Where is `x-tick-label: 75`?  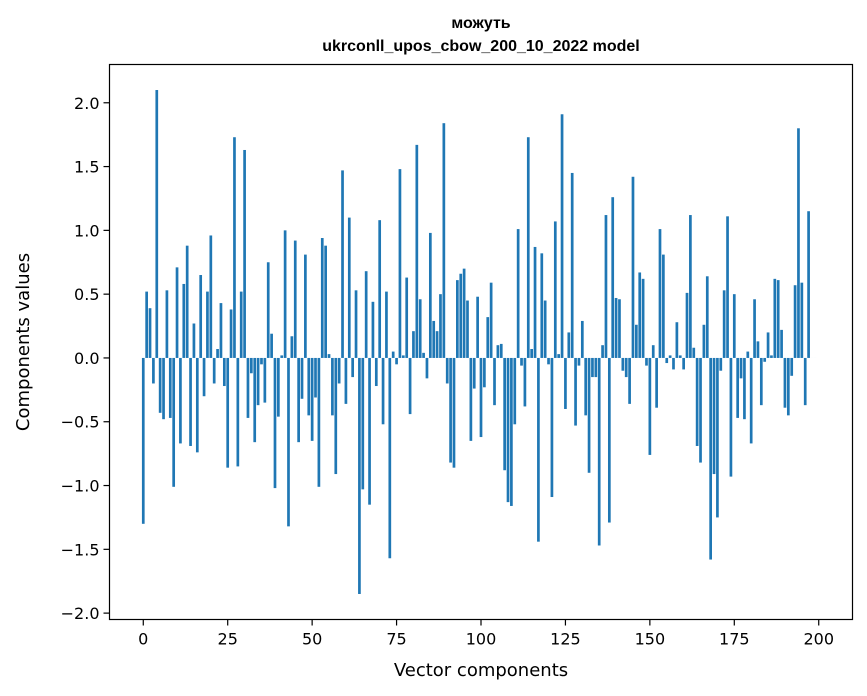
x-tick-label: 75 is located at coordinates (396, 639).